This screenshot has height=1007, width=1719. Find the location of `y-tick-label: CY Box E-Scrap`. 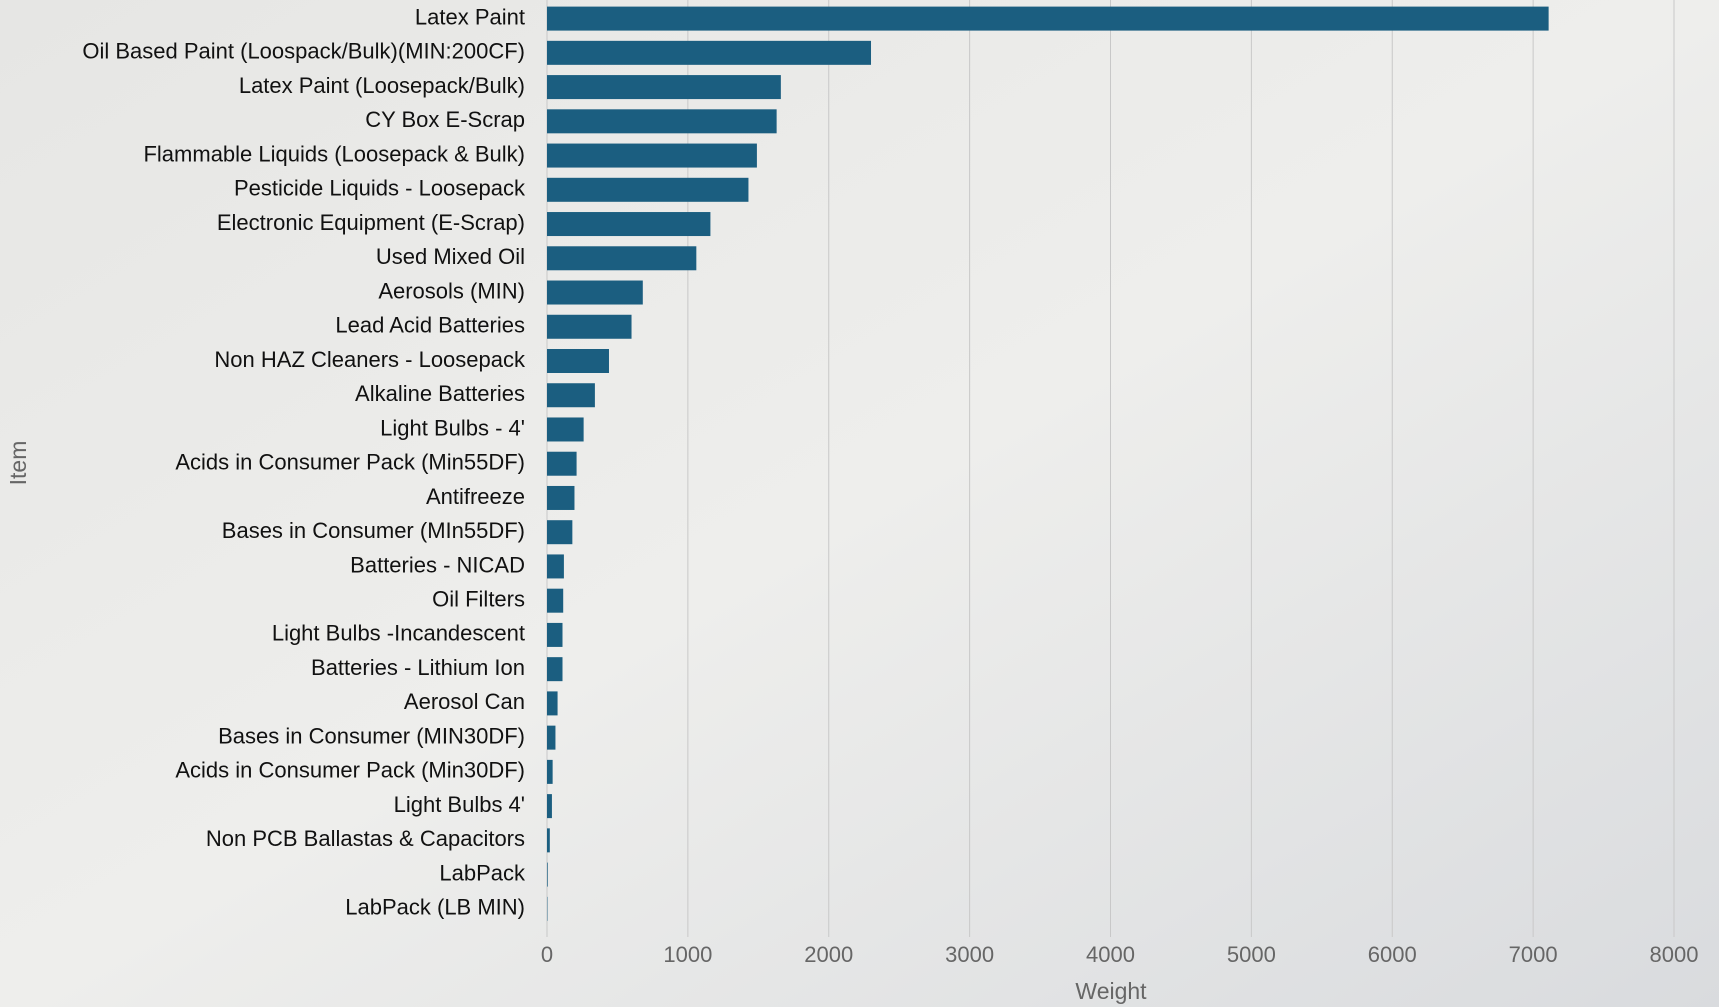

y-tick-label: CY Box E-Scrap is located at coordinates (445, 119).